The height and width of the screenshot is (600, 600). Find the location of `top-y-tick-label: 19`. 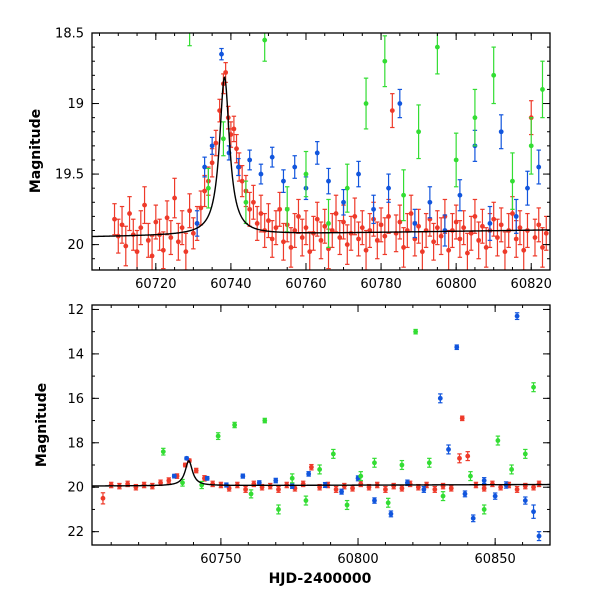

top-y-tick-label: 19 is located at coordinates (75, 104).